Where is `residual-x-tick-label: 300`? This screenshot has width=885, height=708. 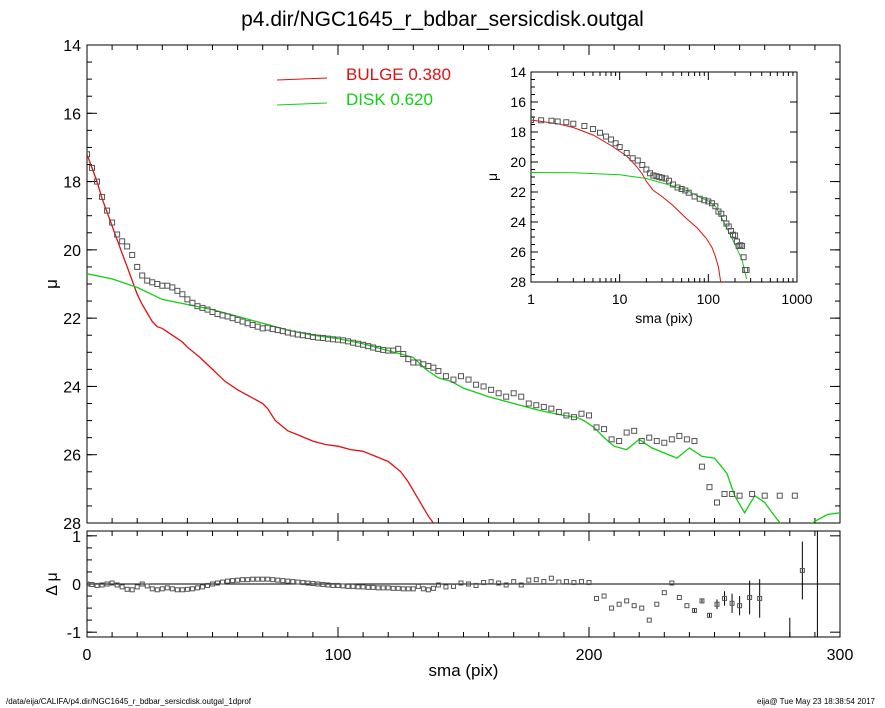
residual-x-tick-label: 300 is located at coordinates (840, 655).